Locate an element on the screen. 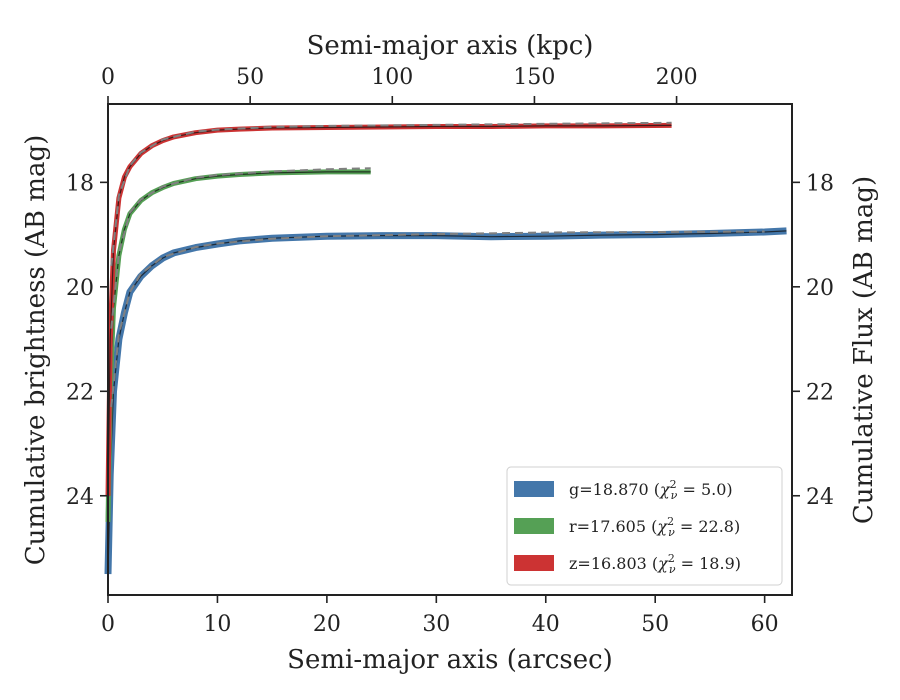  series-r-band is located at coordinates (238, 345).